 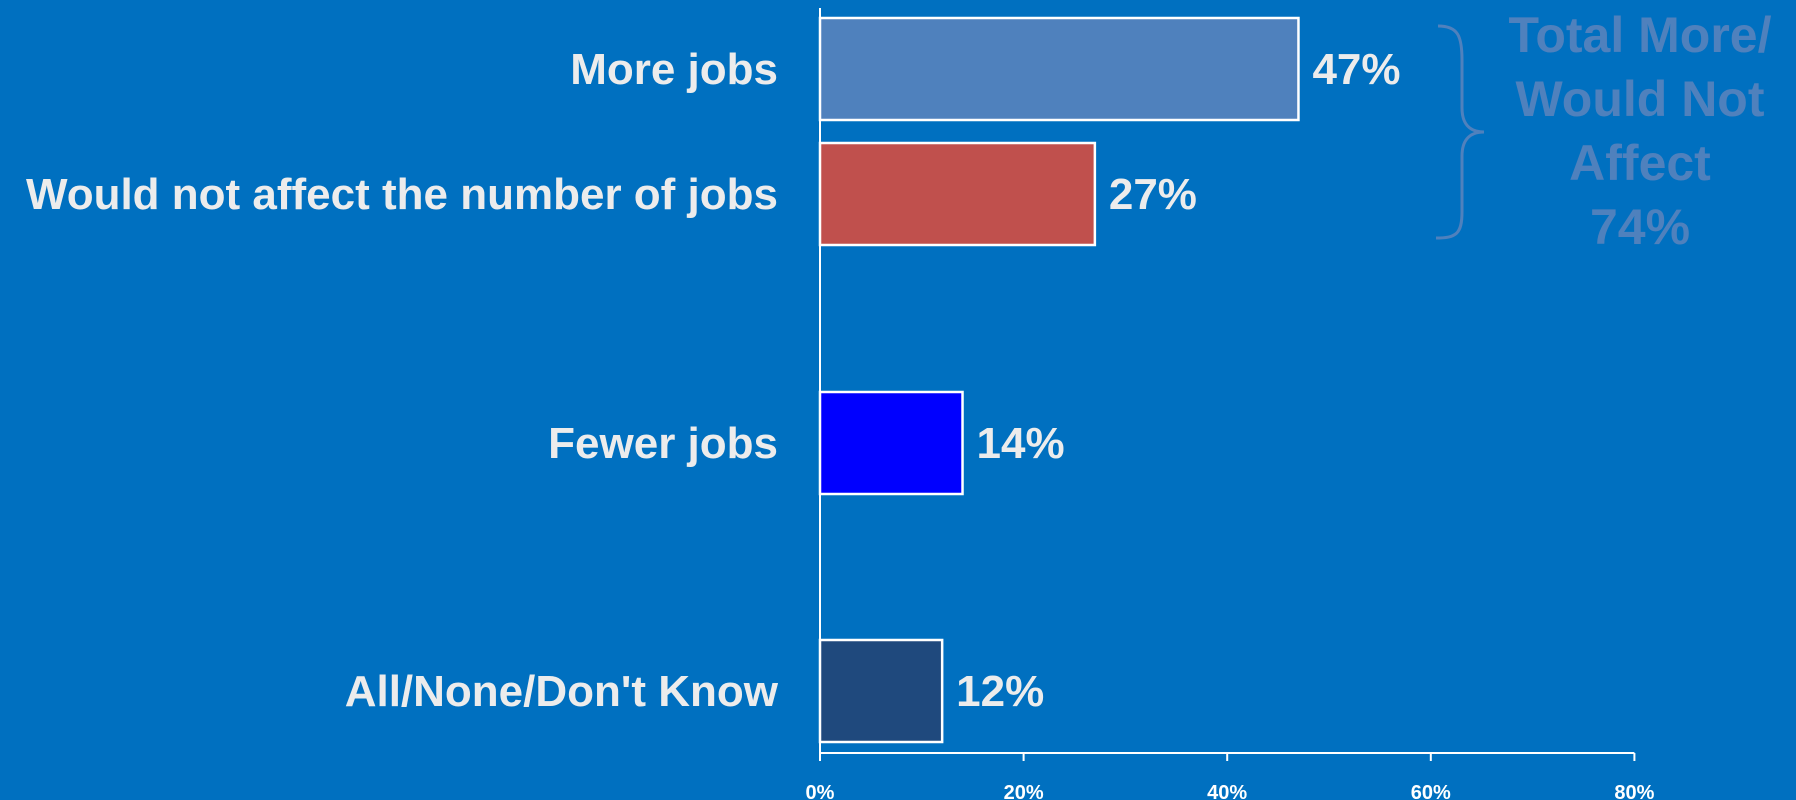 I want to click on data-label: 14%, so click(x=1021, y=443).